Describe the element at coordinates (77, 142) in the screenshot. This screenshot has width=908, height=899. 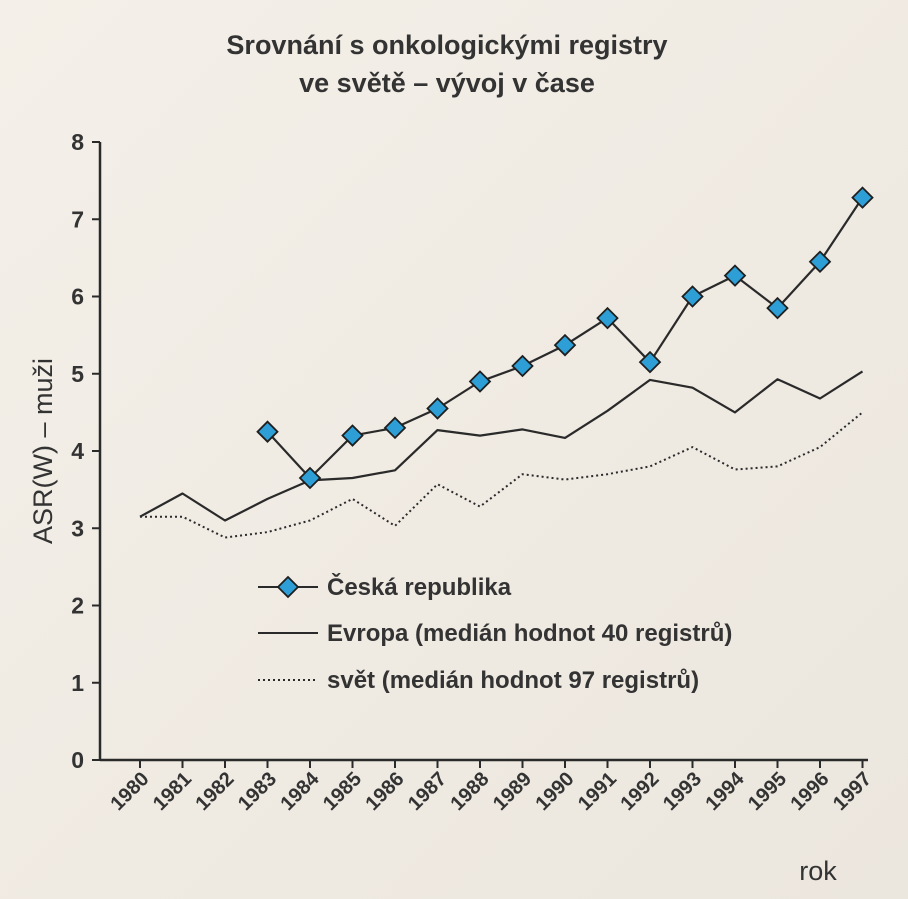
I see `y-tick-label: 8` at that location.